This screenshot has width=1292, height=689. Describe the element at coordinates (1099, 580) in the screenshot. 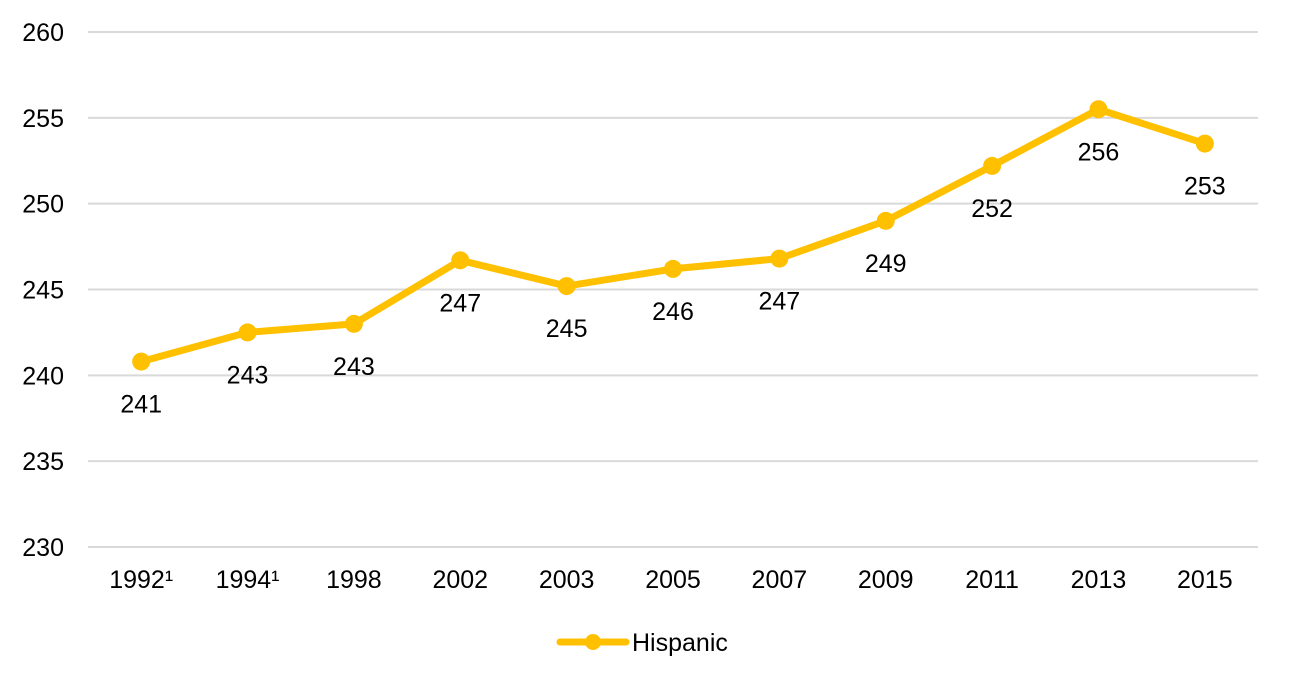

I see `x-tick-label: 2013` at that location.